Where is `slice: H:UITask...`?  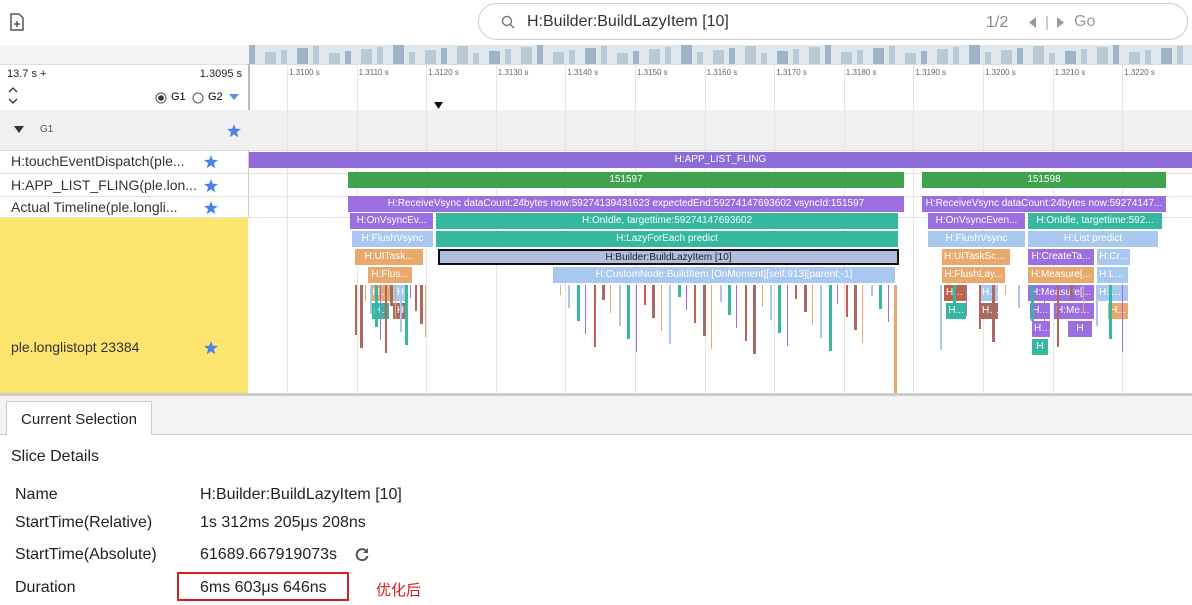 slice: H:UITask... is located at coordinates (389, 257).